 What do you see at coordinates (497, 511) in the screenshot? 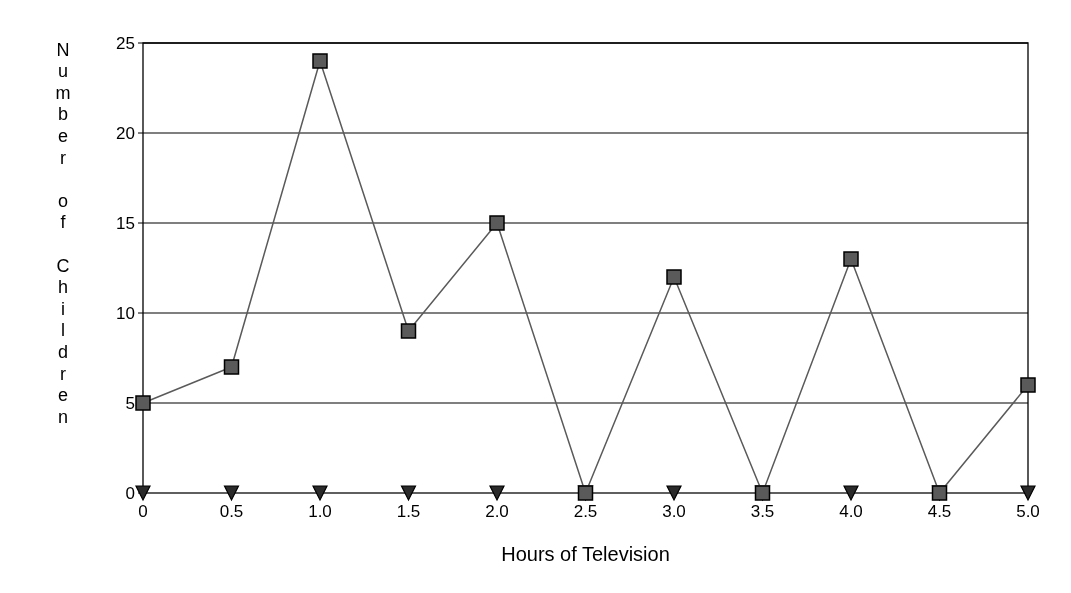
I see `x-tick-label: 2.0` at bounding box center [497, 511].